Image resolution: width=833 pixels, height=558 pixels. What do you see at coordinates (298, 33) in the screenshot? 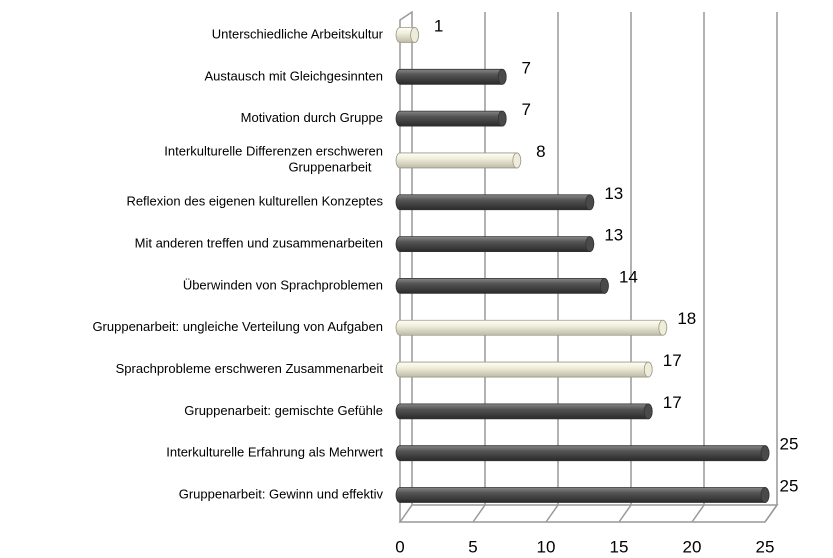
I see `y-tick-label: Unterschiedliche Arbeitskultur` at bounding box center [298, 33].